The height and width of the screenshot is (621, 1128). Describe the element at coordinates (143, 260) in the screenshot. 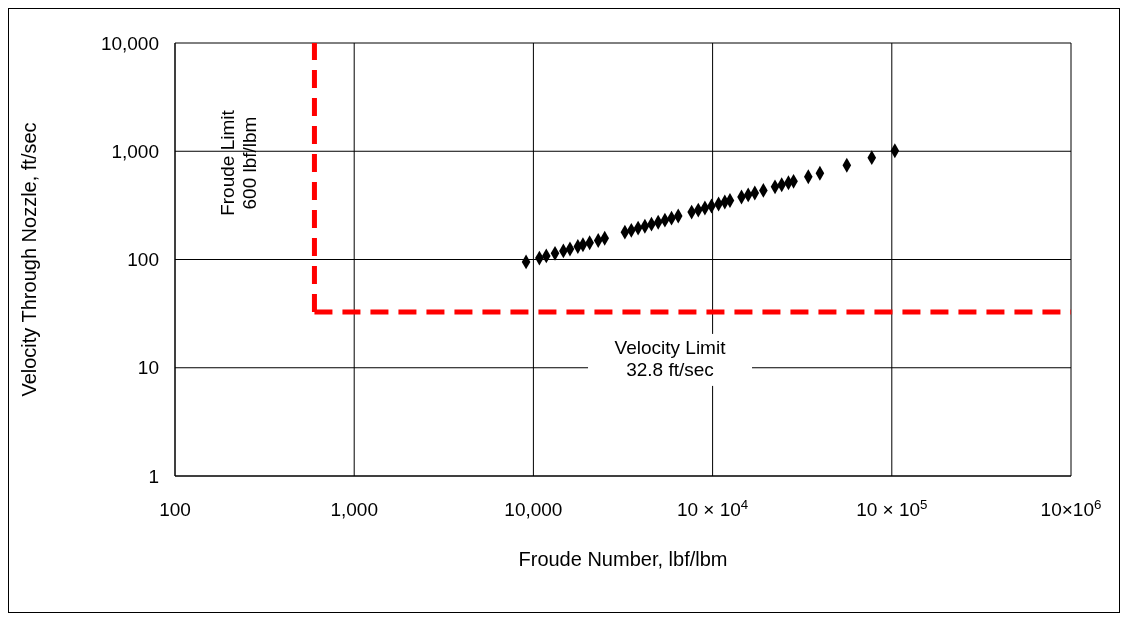

I see `y-tick-label: 100` at that location.